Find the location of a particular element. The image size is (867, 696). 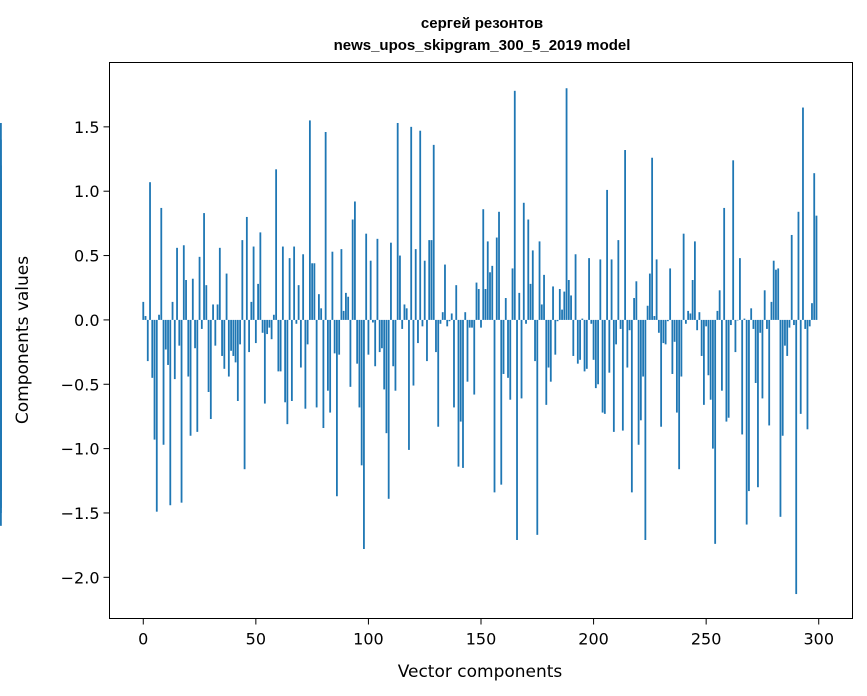

y-tick-label: 1.0 is located at coordinates (86, 191).